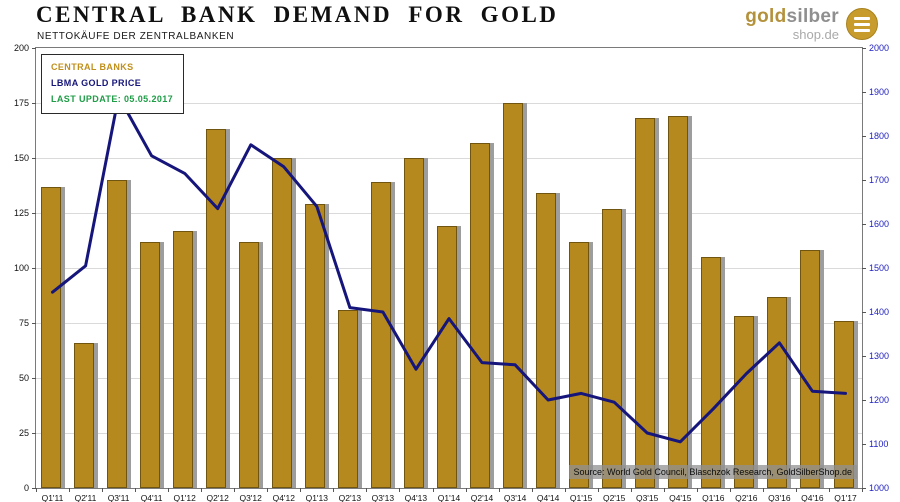  What do you see at coordinates (85, 497) in the screenshot?
I see `x-axis-label: Q2'11` at bounding box center [85, 497].